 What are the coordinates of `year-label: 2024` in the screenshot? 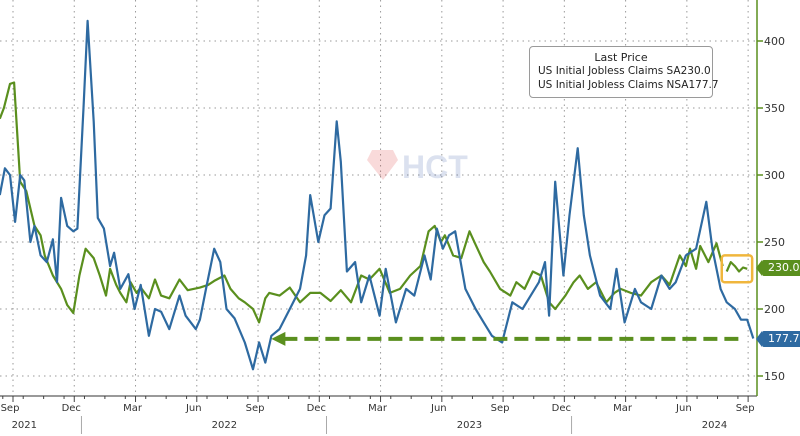 It's located at (714, 425).